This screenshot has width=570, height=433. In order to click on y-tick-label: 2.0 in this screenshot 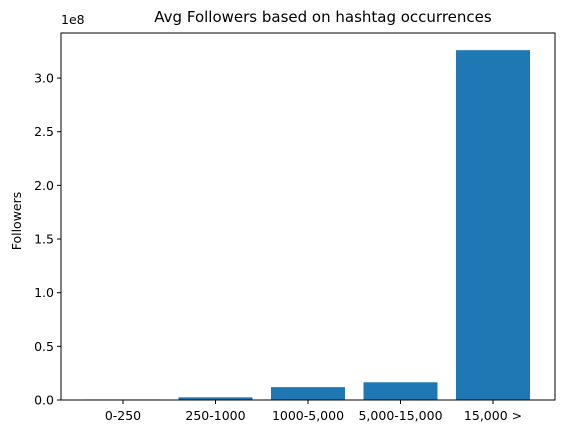, I will do `click(44, 185)`.